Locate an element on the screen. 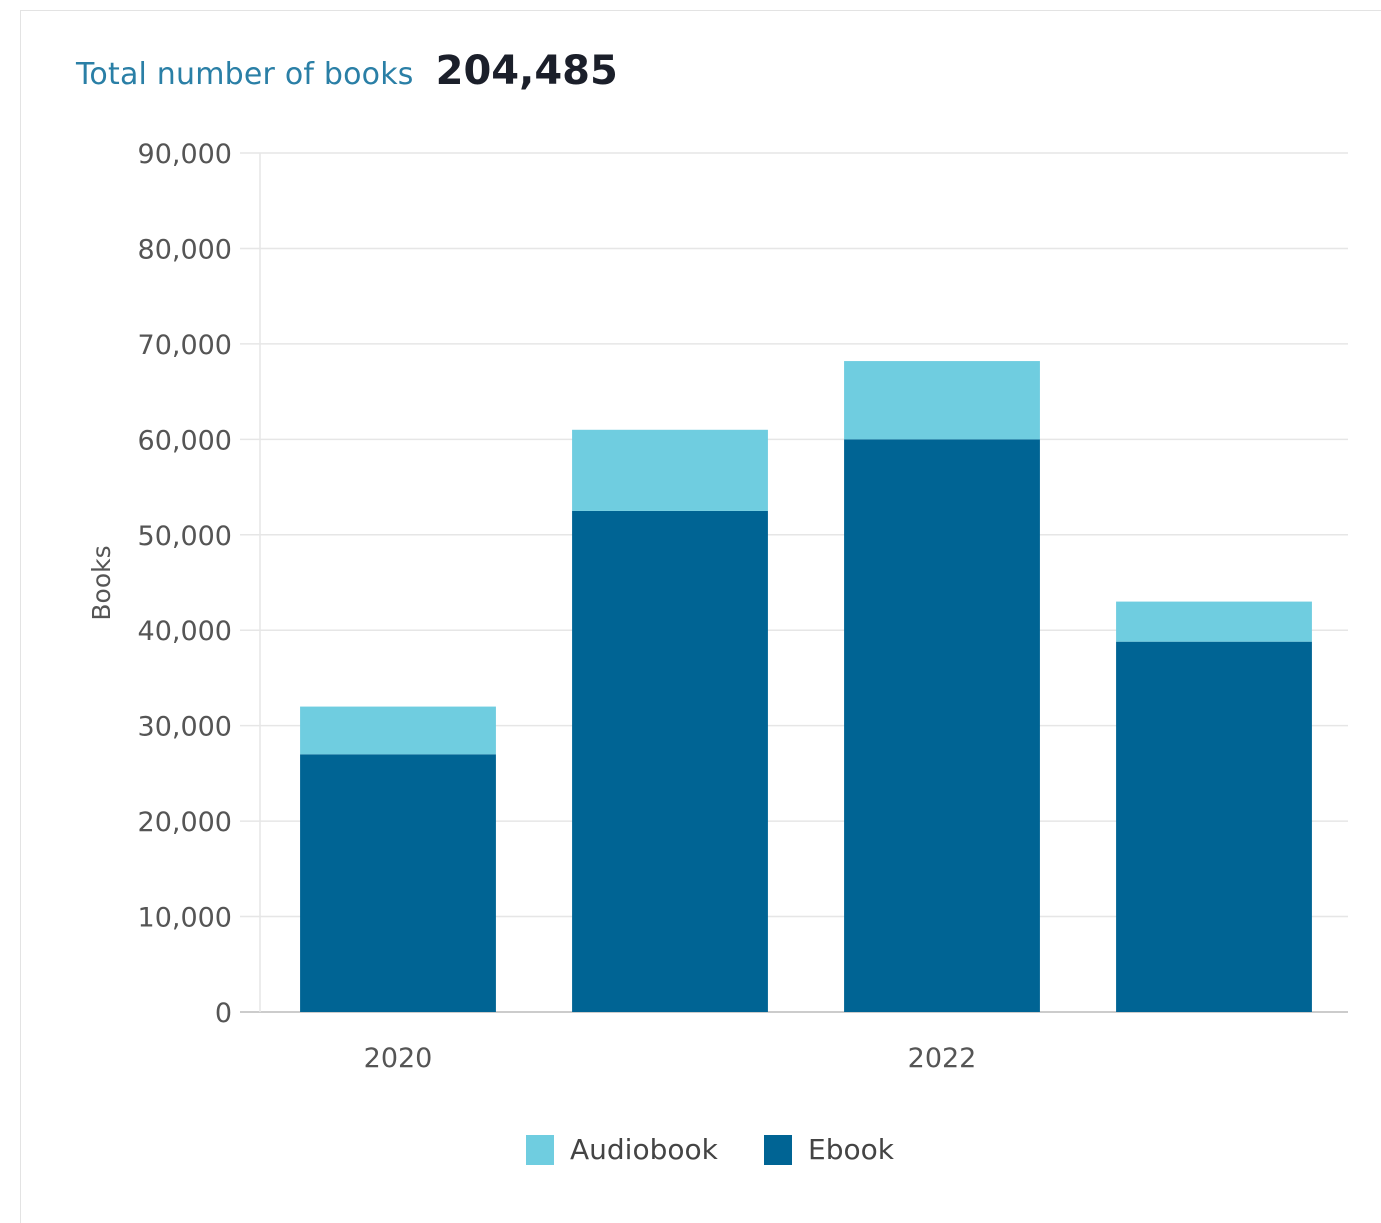 Image resolution: width=1381 pixels, height=1223 pixels. legend: Audiobook Ebook is located at coordinates (710, 1149).